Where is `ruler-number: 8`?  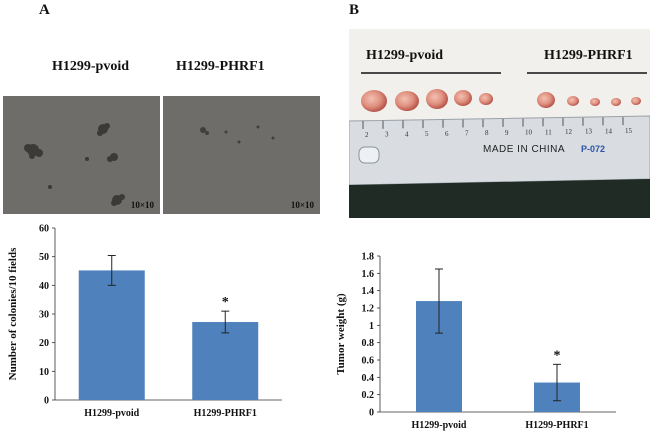
ruler-number: 8 is located at coordinates (487, 133).